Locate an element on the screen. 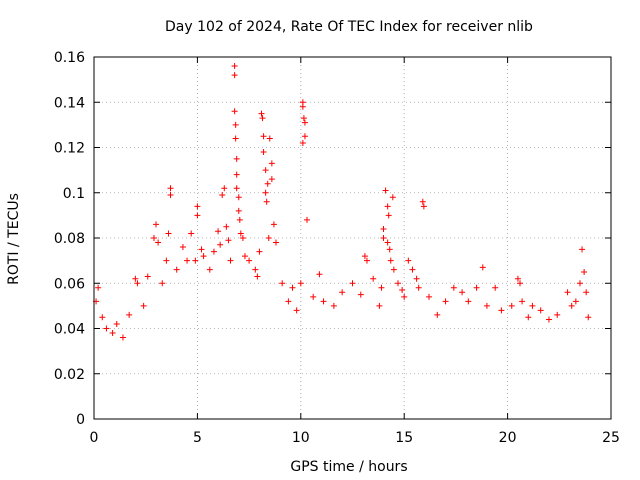 The width and height of the screenshot is (640, 480). y-tick-label: 0.14 is located at coordinates (69, 103).